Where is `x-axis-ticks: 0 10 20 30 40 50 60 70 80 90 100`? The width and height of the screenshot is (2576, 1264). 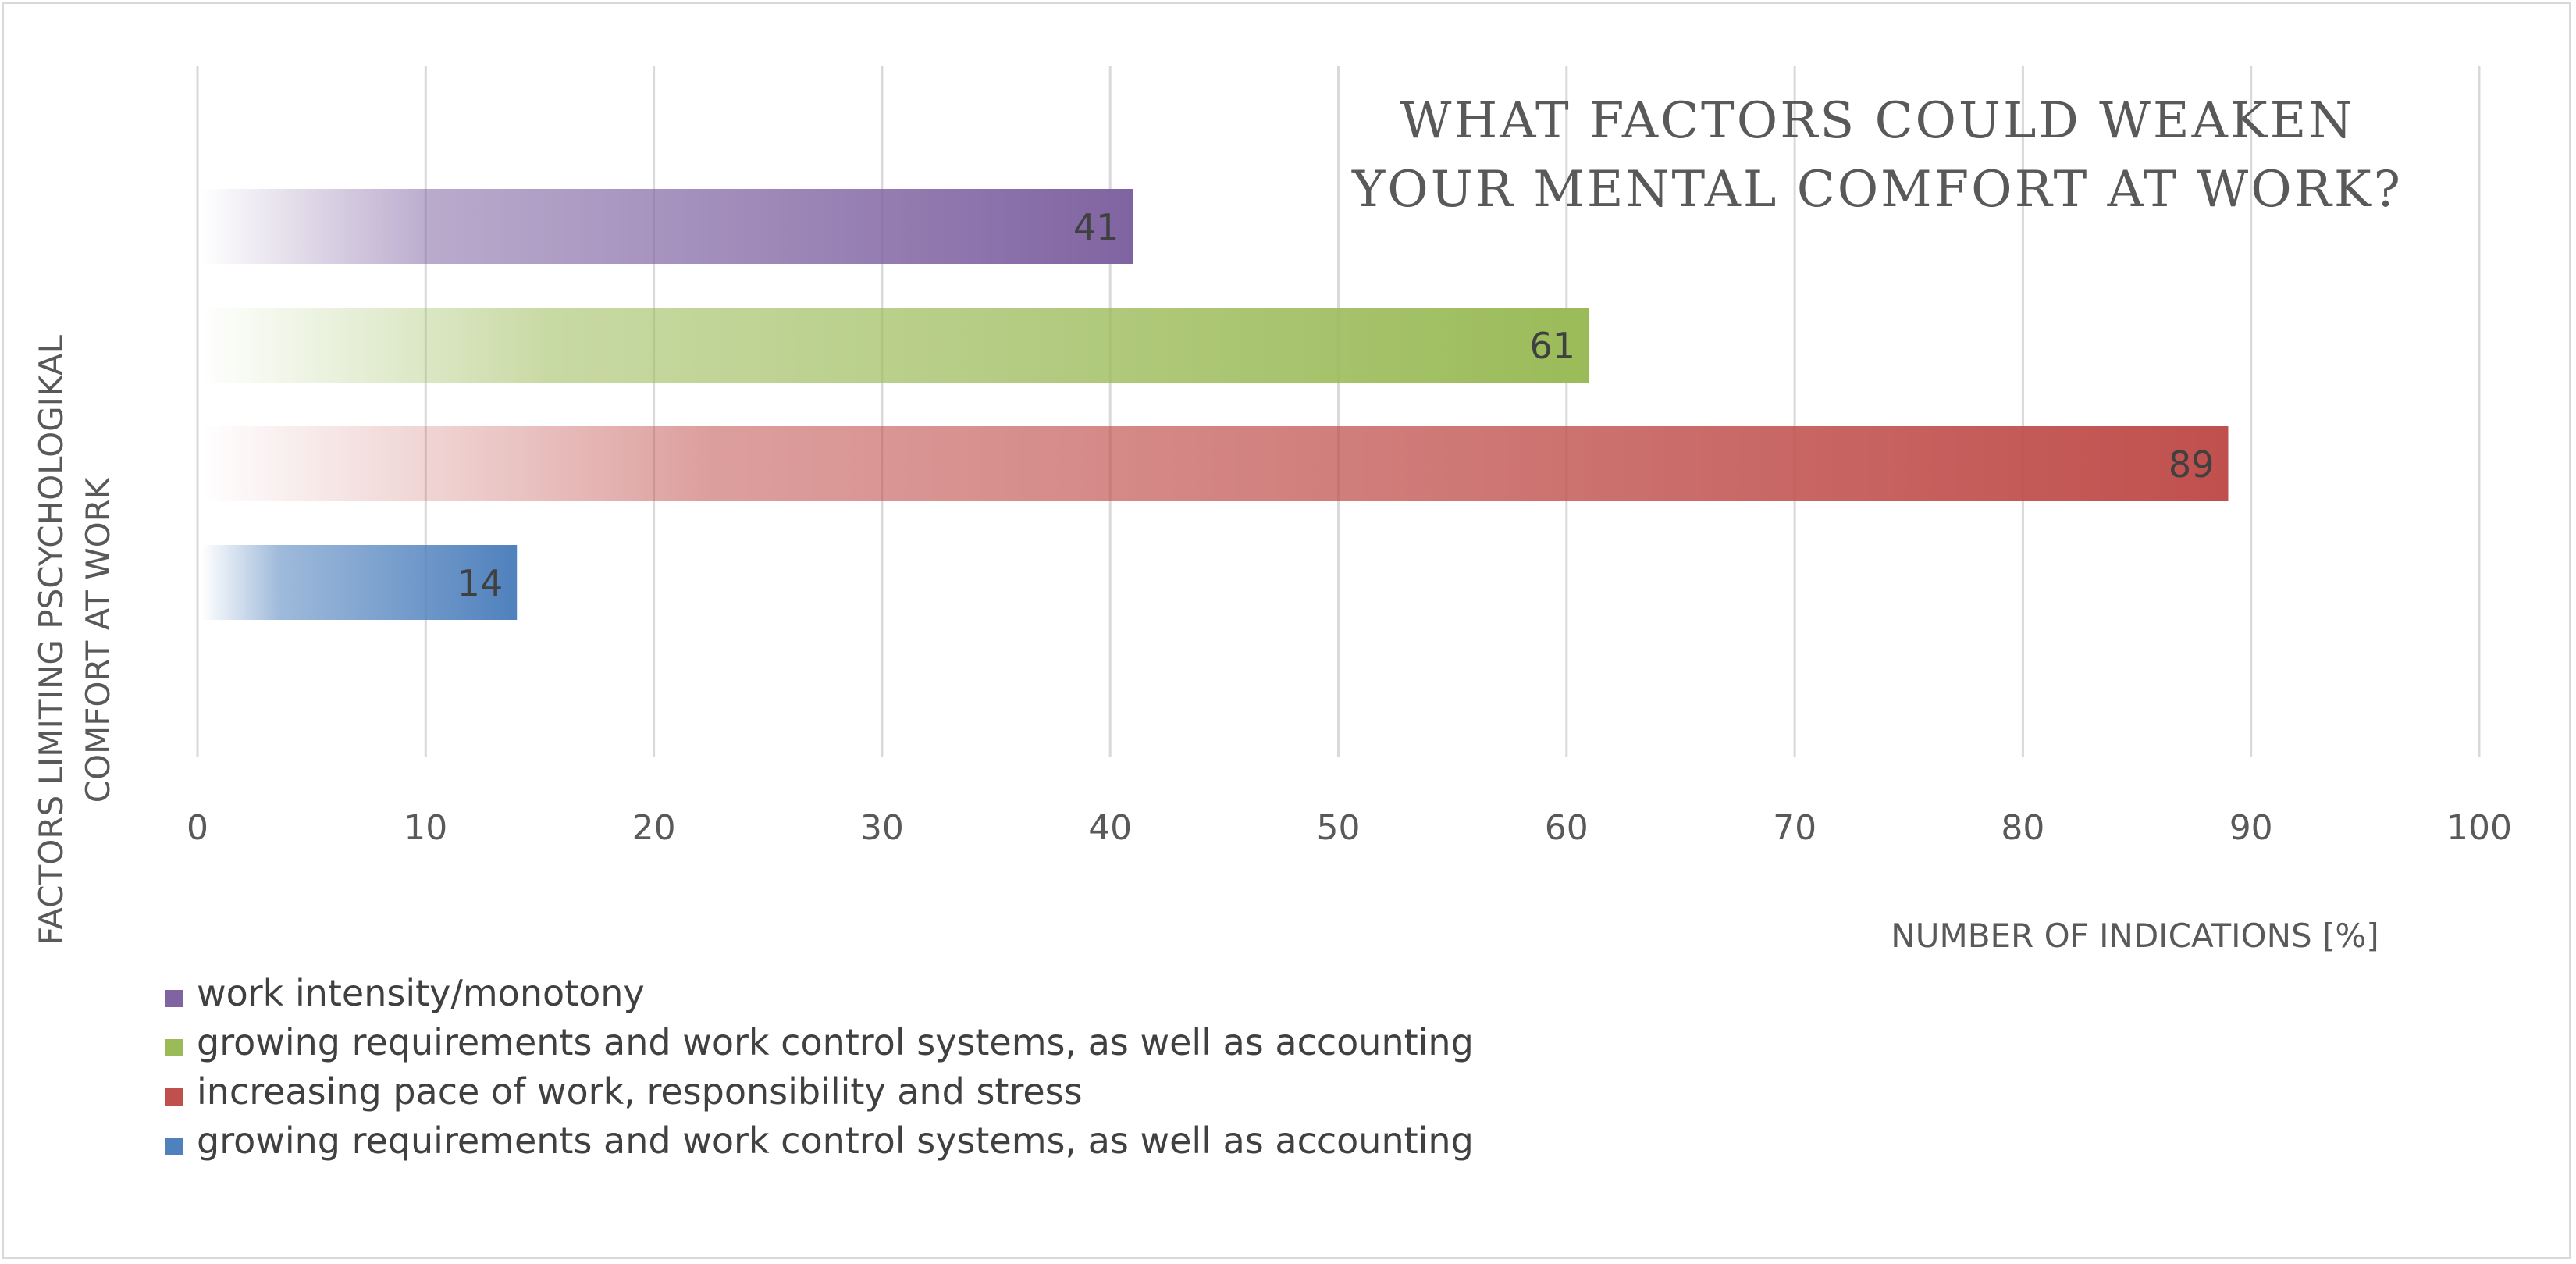
x-axis-ticks: 0 10 20 30 40 50 60 70 80 90 100 is located at coordinates (1349, 828).